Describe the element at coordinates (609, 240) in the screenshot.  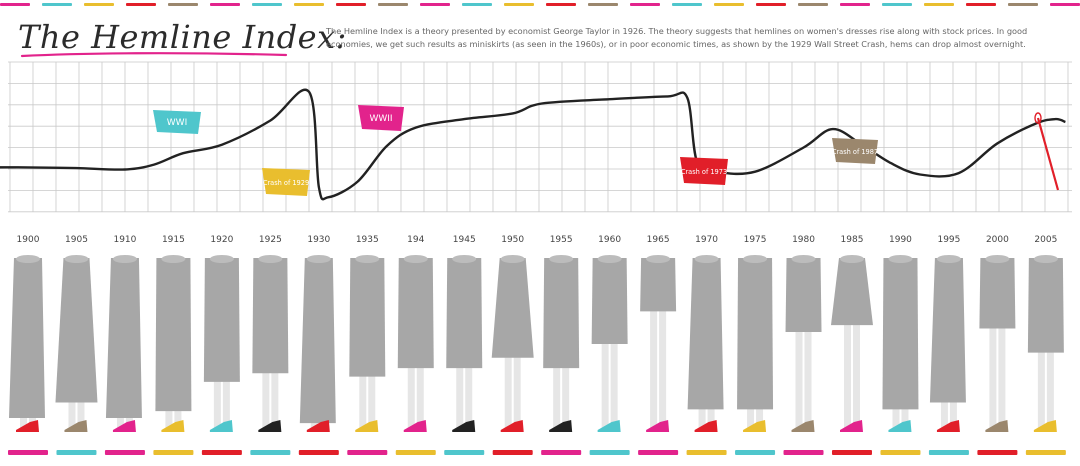
I see `x-tick-label: 1960` at that location.